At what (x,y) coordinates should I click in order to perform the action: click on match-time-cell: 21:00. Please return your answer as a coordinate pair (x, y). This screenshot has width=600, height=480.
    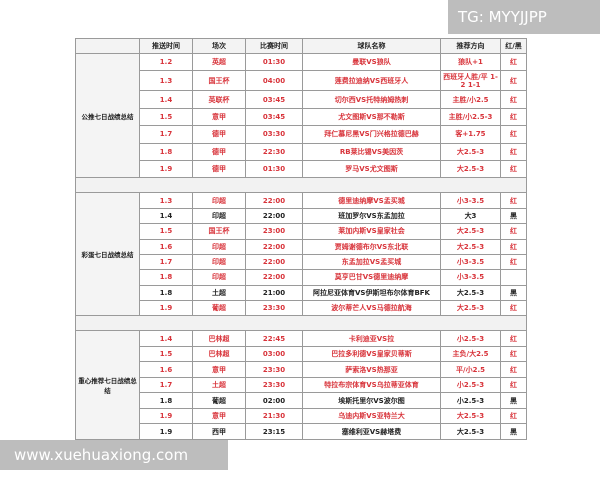
    Looking at the image, I should click on (274, 293).